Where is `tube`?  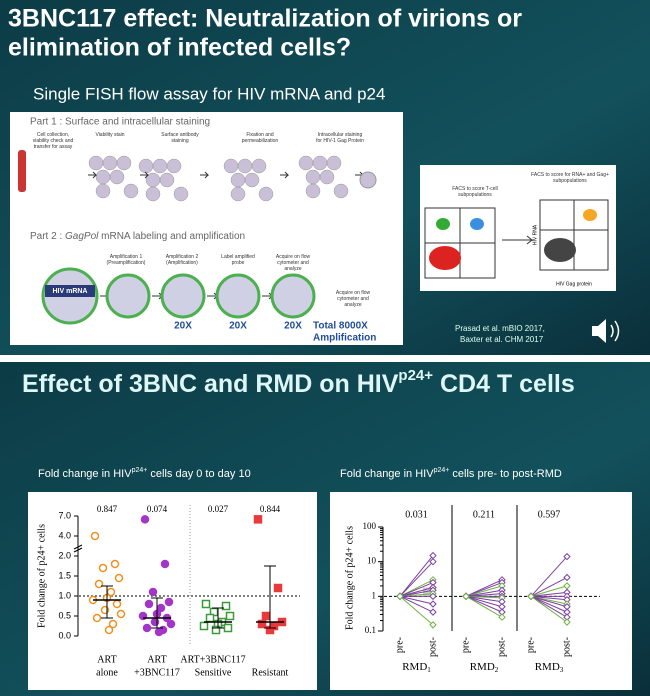 tube is located at coordinates (22, 171).